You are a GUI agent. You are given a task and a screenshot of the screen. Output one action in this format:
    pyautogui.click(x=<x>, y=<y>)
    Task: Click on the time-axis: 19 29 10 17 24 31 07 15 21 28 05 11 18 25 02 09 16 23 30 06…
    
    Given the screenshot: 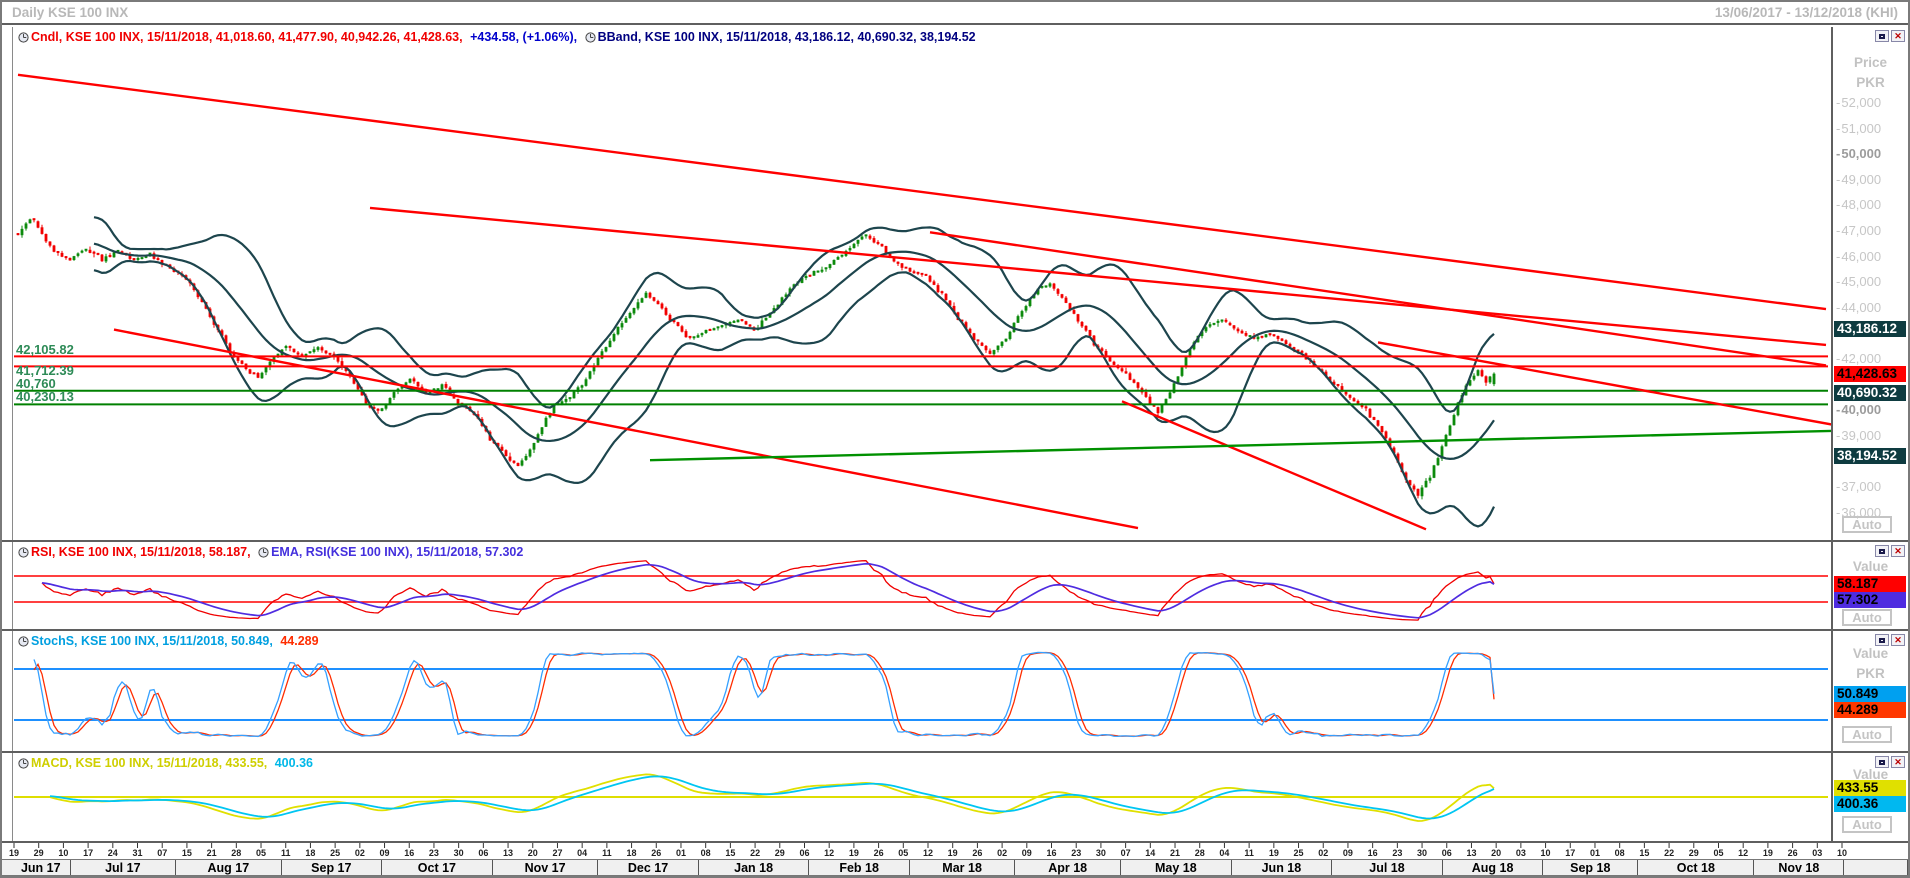 What is the action you would take?
    pyautogui.click(x=955, y=859)
    